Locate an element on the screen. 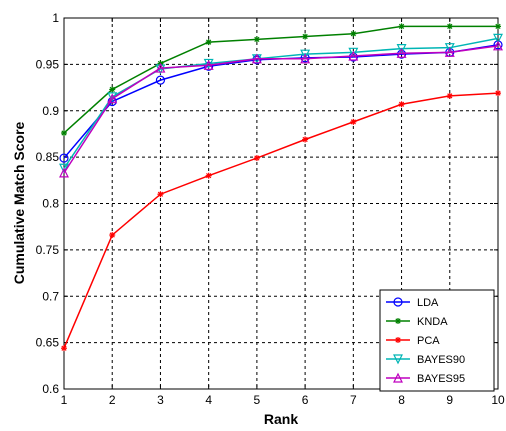  legend-marker-bayes95 is located at coordinates (398, 377).